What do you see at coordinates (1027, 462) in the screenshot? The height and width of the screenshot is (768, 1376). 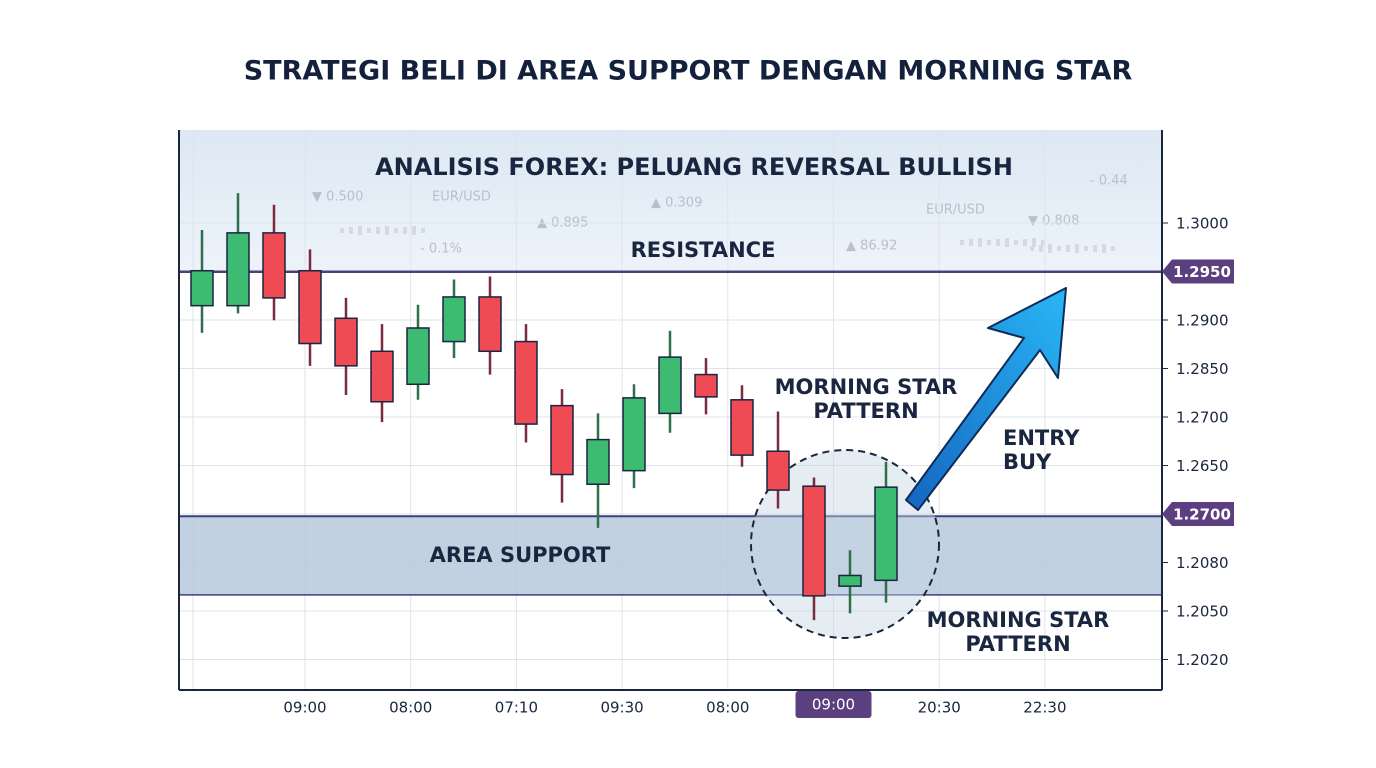 I see `annotation: BUY` at bounding box center [1027, 462].